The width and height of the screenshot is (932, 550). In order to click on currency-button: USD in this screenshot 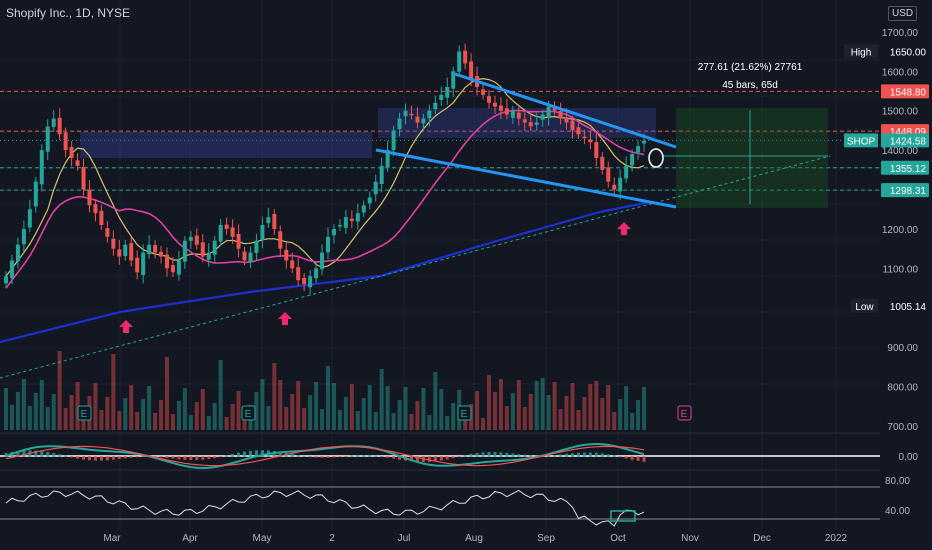, I will do `click(903, 13)`.